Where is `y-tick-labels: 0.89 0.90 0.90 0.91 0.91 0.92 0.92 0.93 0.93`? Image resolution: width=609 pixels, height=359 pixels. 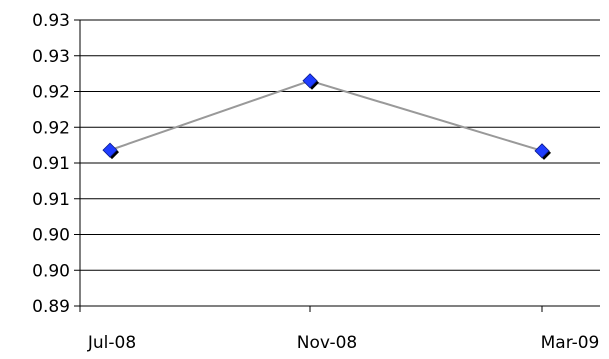 y-tick-labels: 0.89 0.90 0.90 0.91 0.91 0.92 0.92 0.93 0.93 is located at coordinates (51, 164).